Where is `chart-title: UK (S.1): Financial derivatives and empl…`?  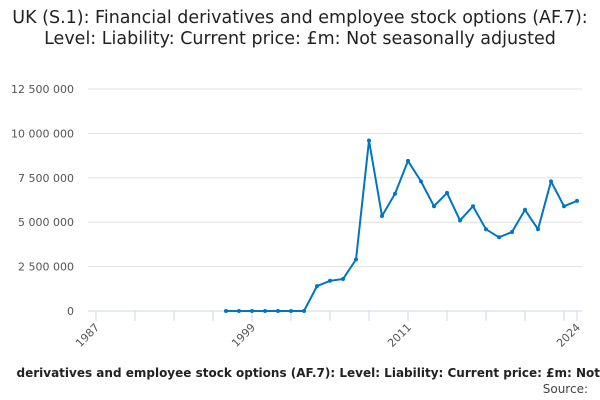 chart-title: UK (S.1): Financial derivatives and empl… is located at coordinates (300, 28).